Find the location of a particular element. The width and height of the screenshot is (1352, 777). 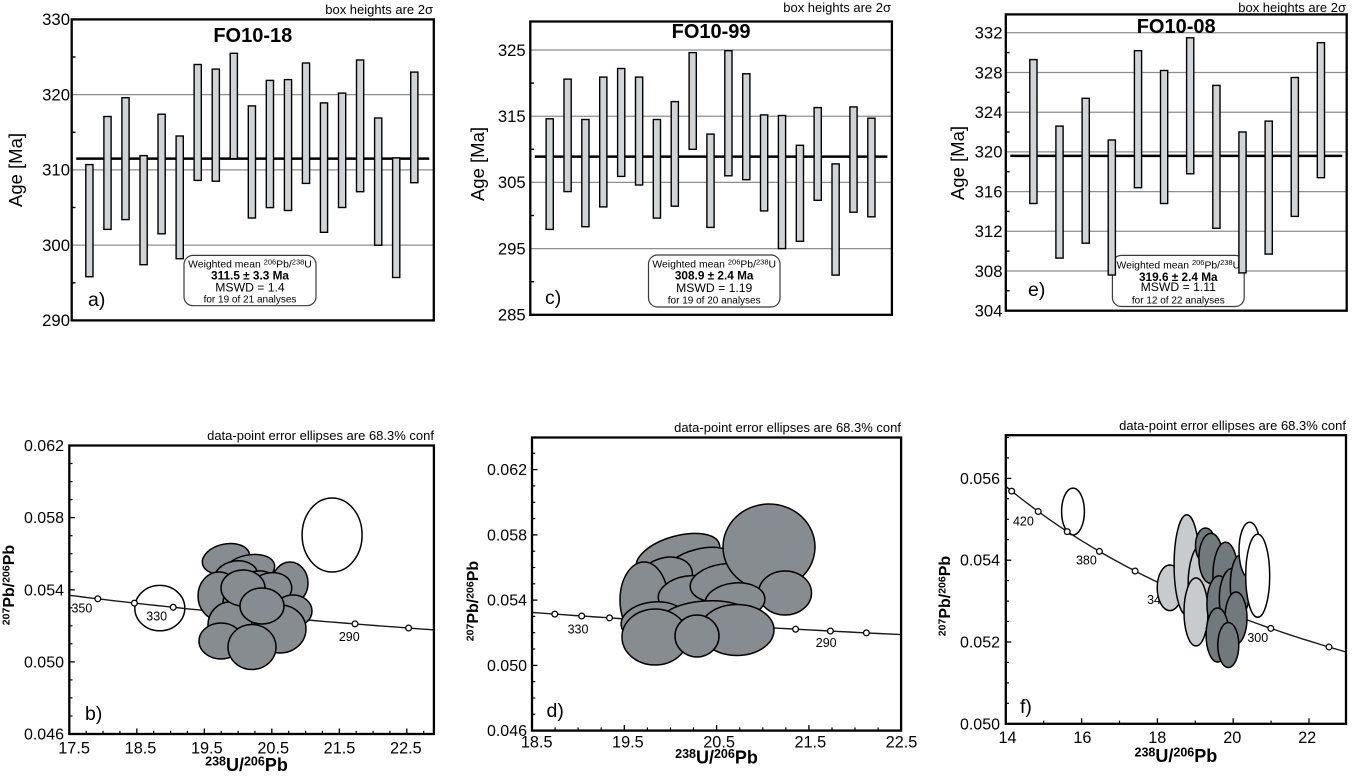

svg-text: 295 is located at coordinates (512, 248).